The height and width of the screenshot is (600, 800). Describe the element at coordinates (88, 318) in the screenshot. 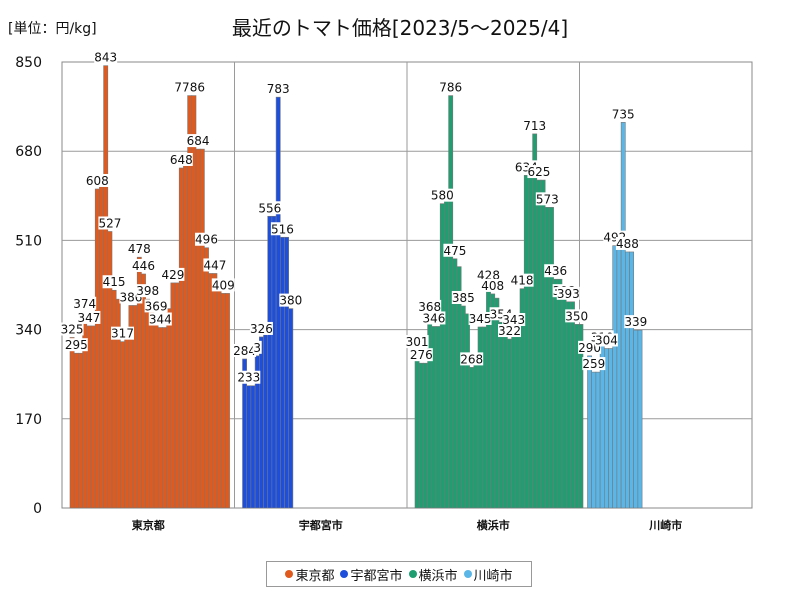

I see `data-label: 347` at that location.